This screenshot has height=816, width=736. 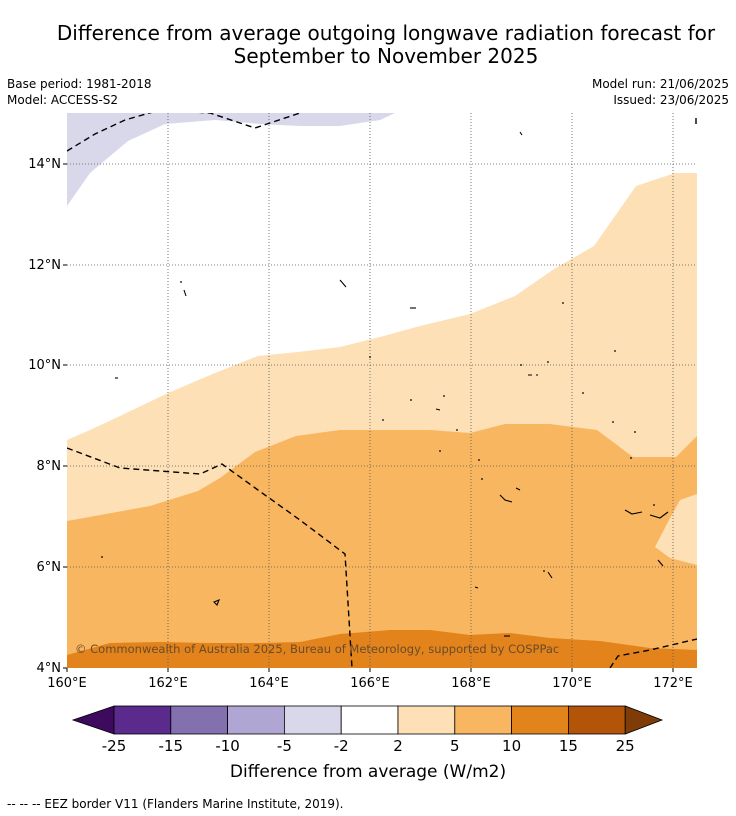 What do you see at coordinates (63, 100) in the screenshot?
I see `model-name: Model: ACCESS-S2` at bounding box center [63, 100].